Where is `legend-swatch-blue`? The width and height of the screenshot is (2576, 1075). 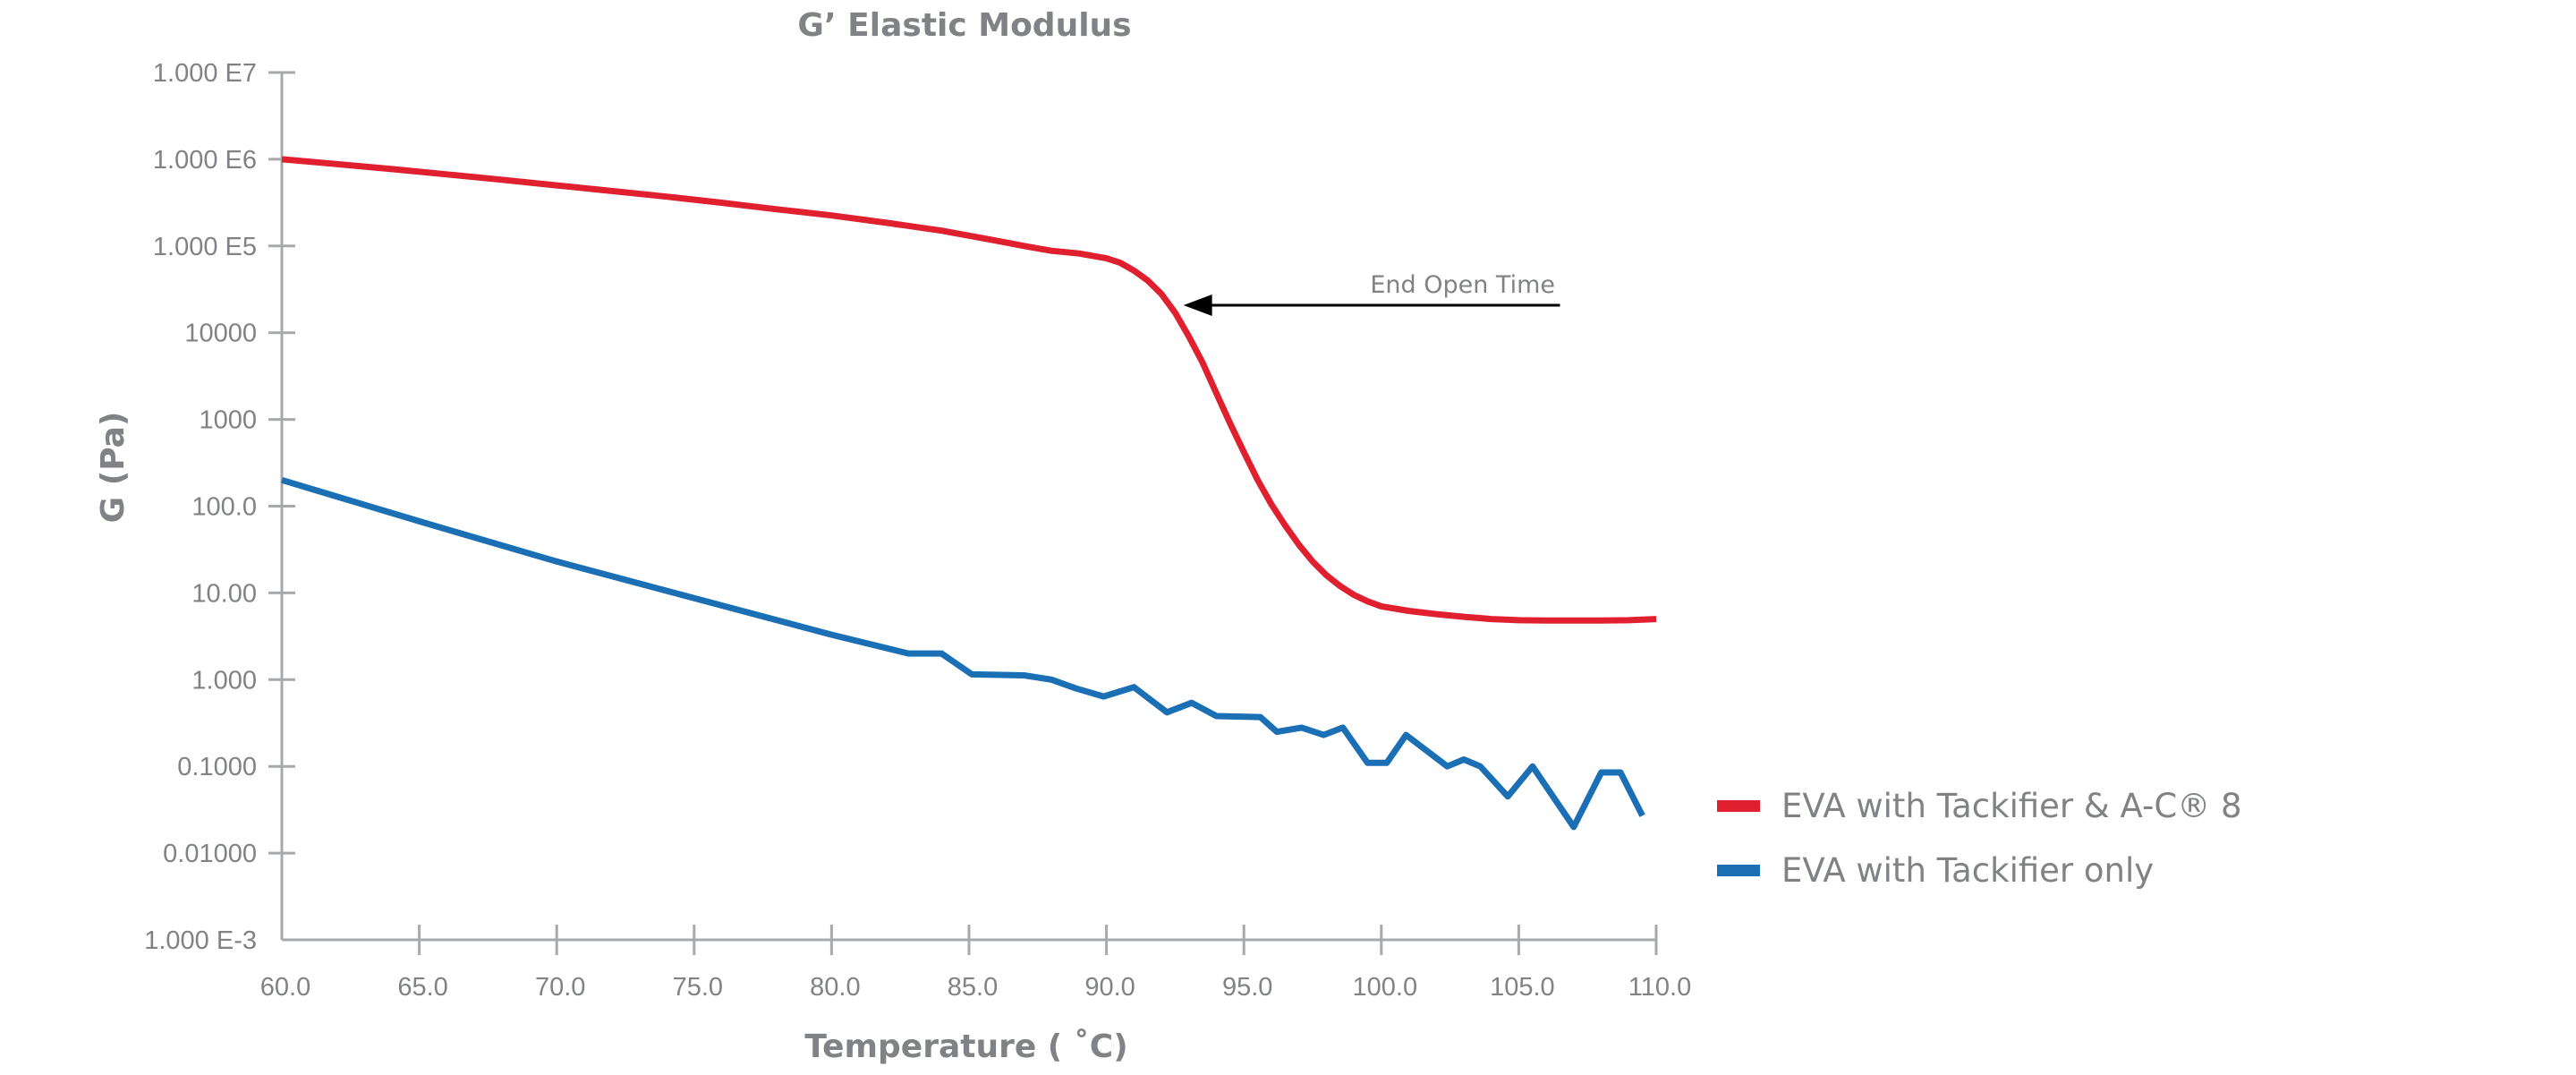
legend-swatch-blue is located at coordinates (1738, 870).